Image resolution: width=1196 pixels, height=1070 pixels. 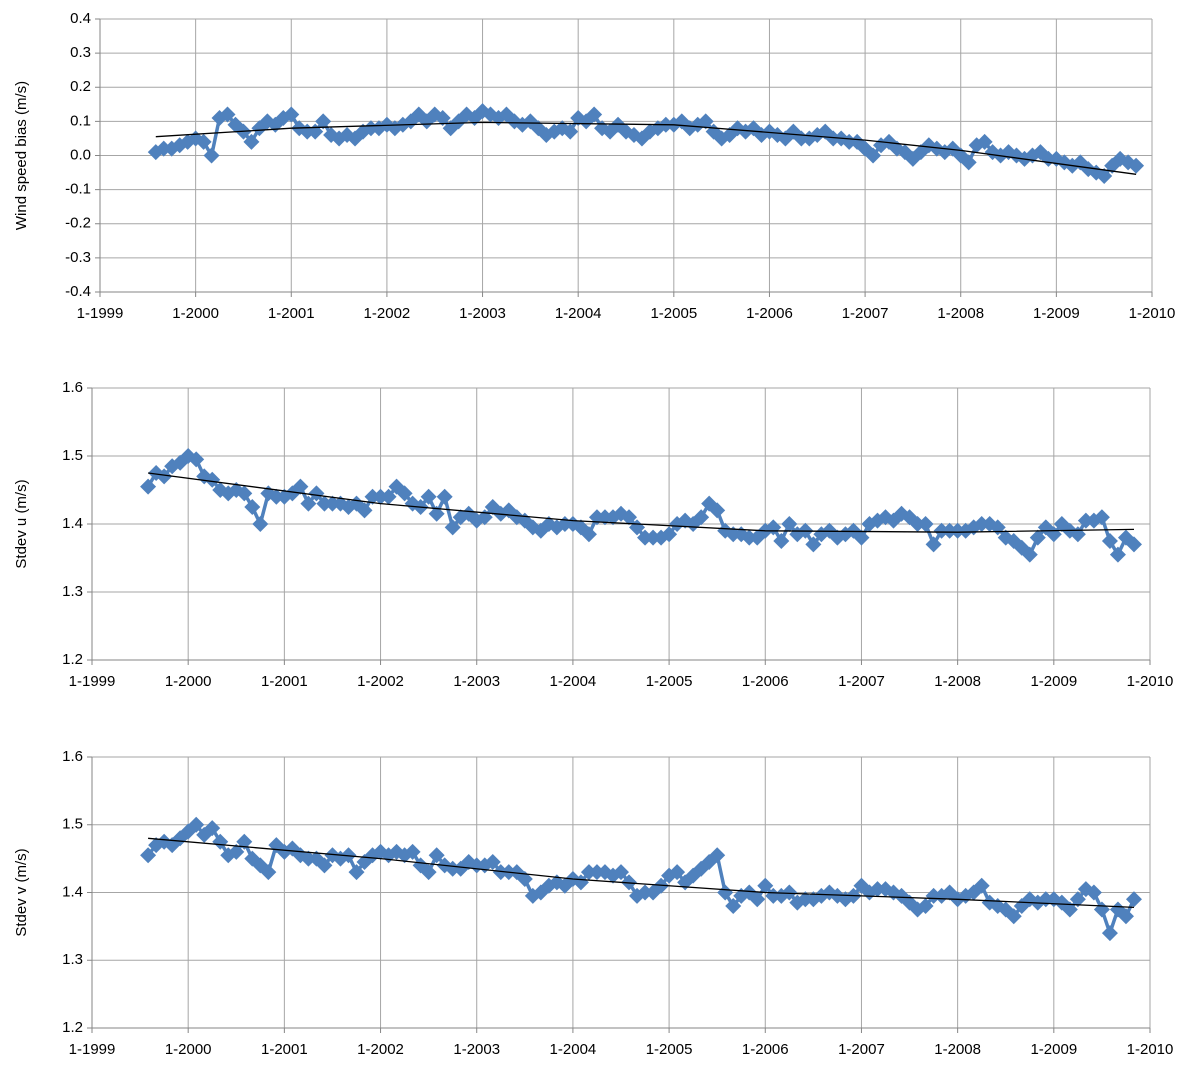 What do you see at coordinates (72, 523) in the screenshot?
I see `y-tick-label: 1.4` at bounding box center [72, 523].